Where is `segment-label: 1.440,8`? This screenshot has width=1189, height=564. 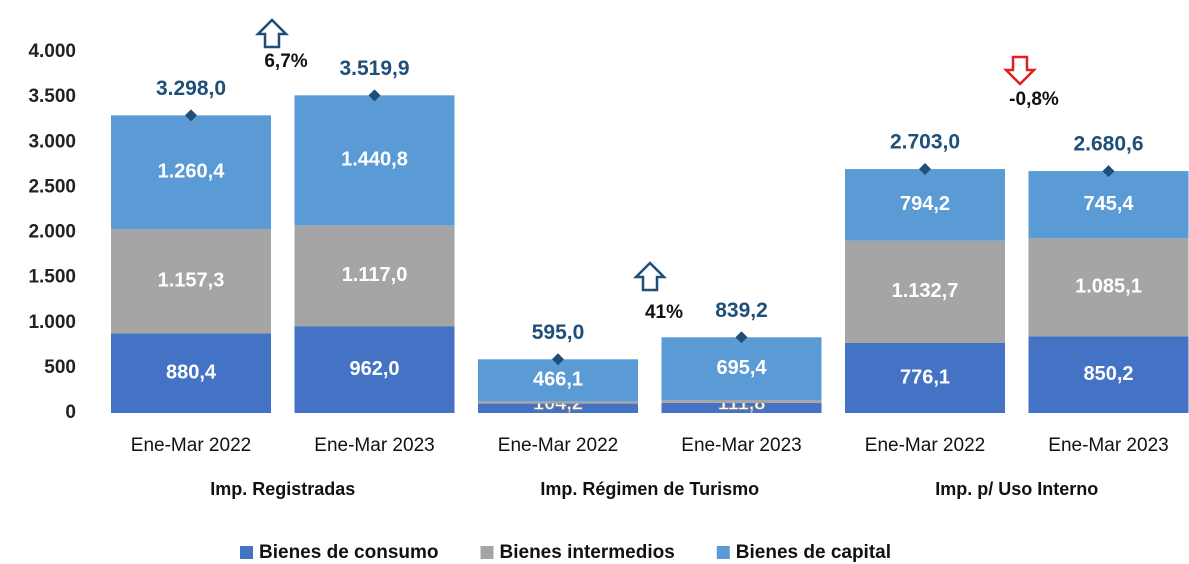
segment-label: 1.440,8 is located at coordinates (374, 160).